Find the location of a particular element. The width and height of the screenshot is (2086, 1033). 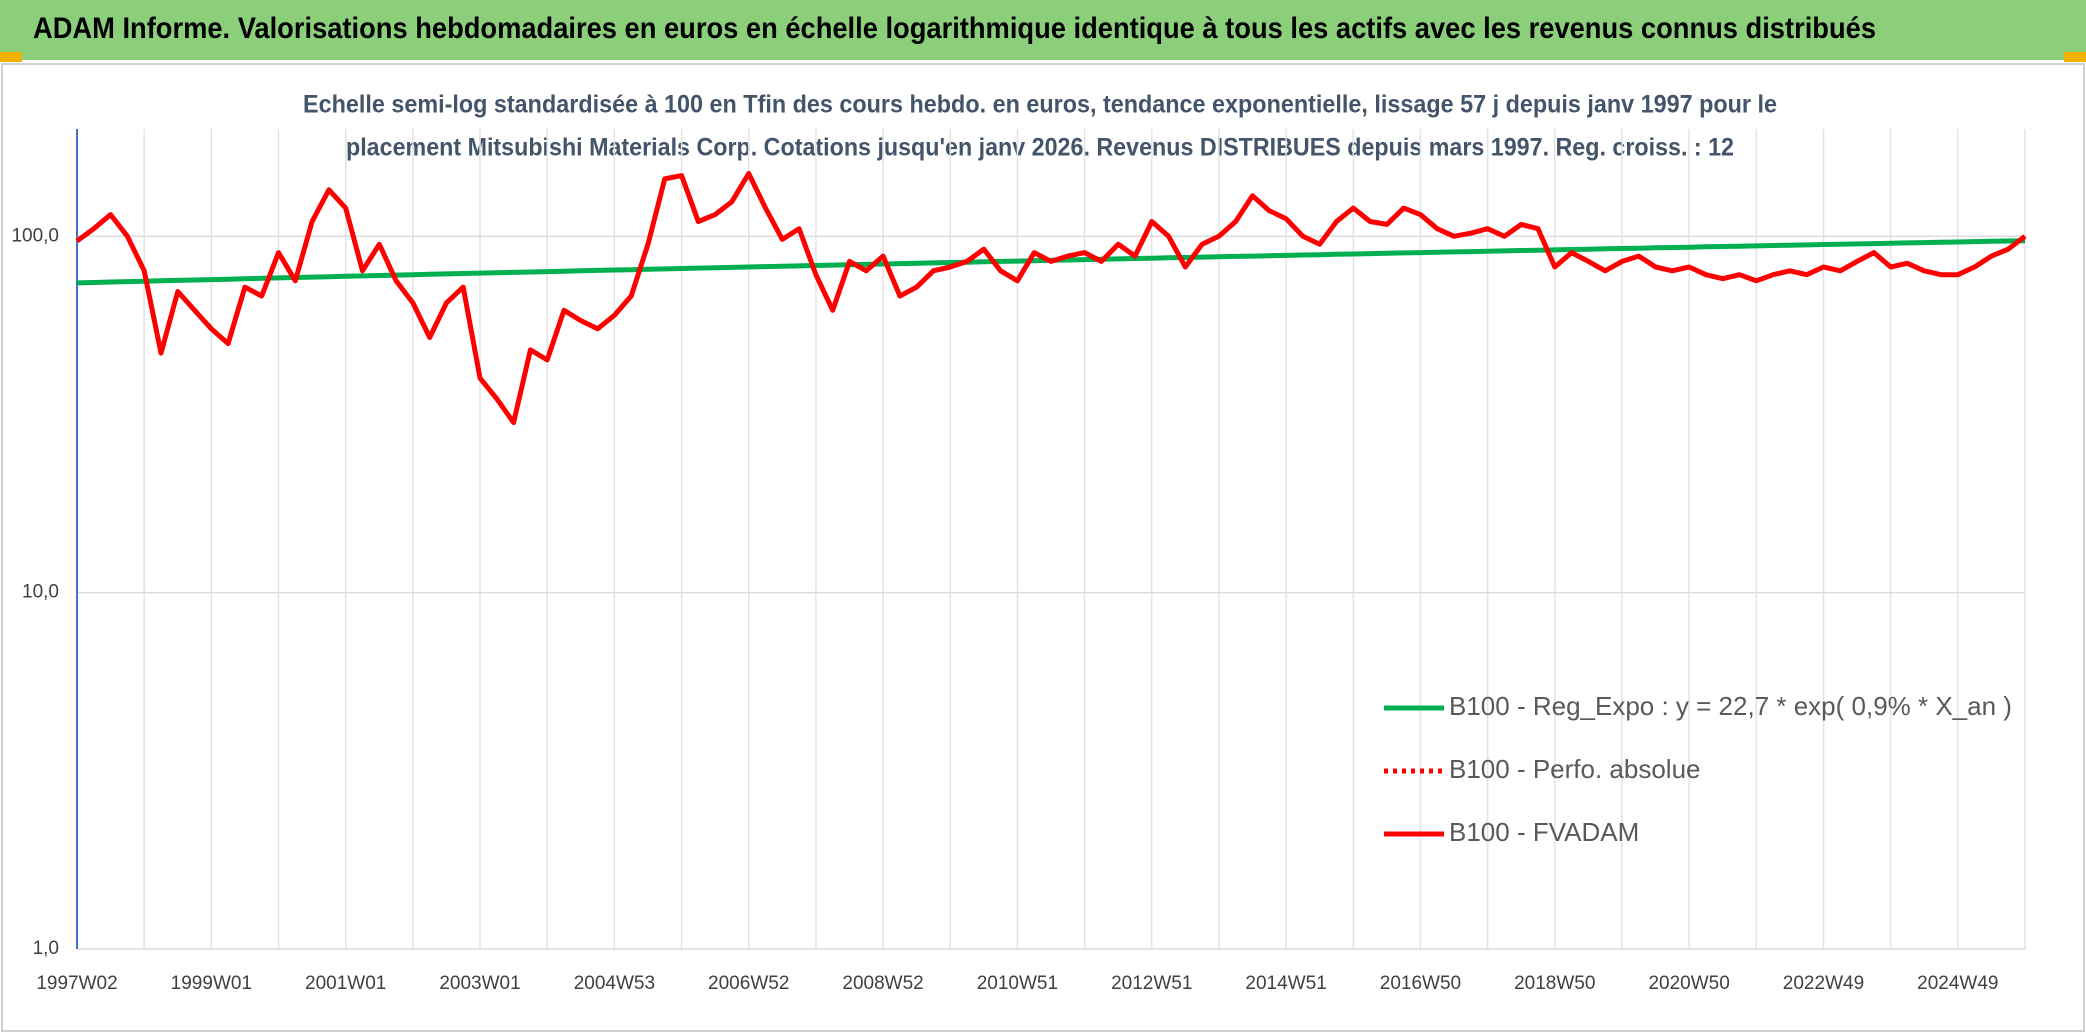

x-tick-label: 2012W51 is located at coordinates (1151, 983).